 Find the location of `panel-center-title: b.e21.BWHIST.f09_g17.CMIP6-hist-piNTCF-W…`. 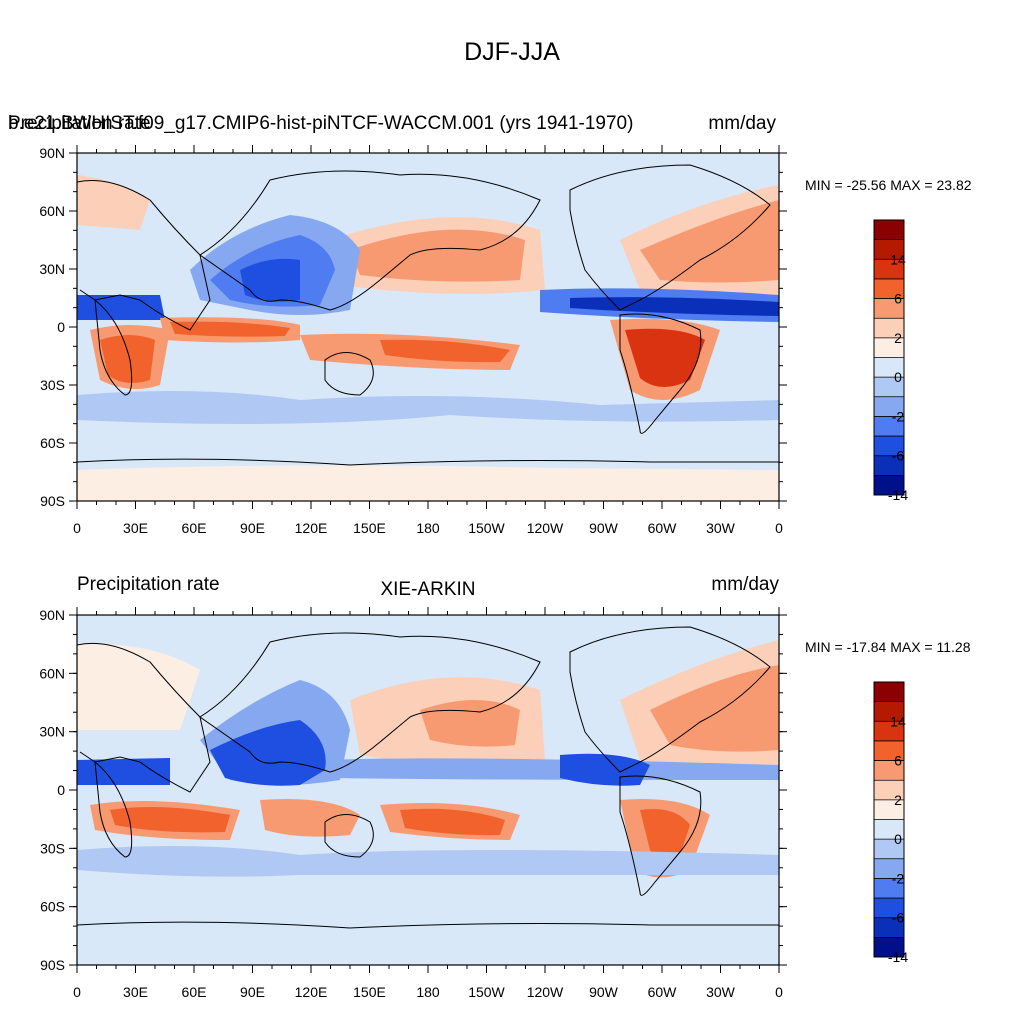

panel-center-title: b.e21.BWHIST.f09_g17.CMIP6-hist-piNTCF-W… is located at coordinates (321, 123).